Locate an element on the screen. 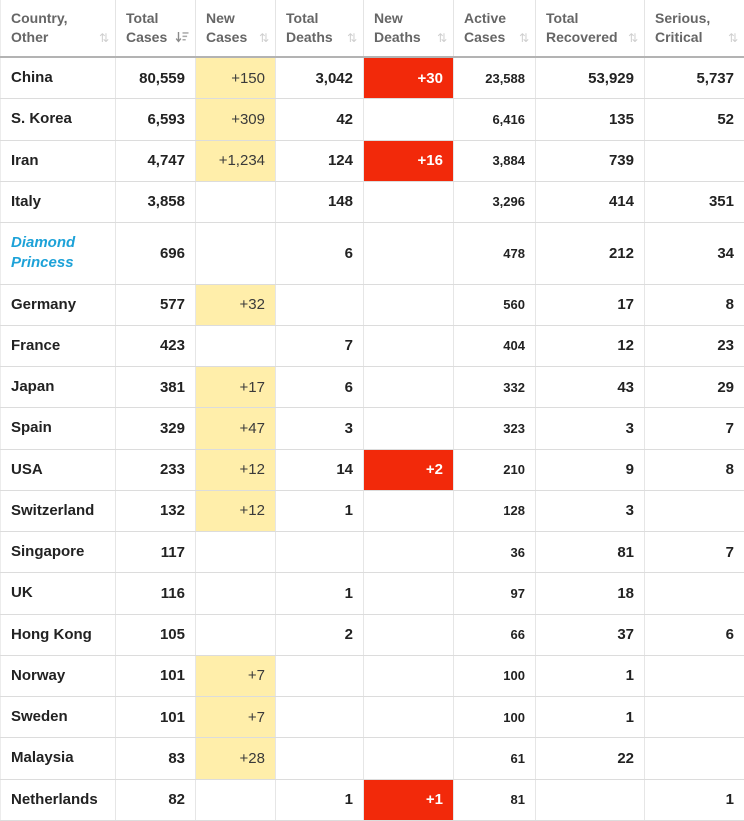  cell-total_recovered: 739 is located at coordinates (590, 160).